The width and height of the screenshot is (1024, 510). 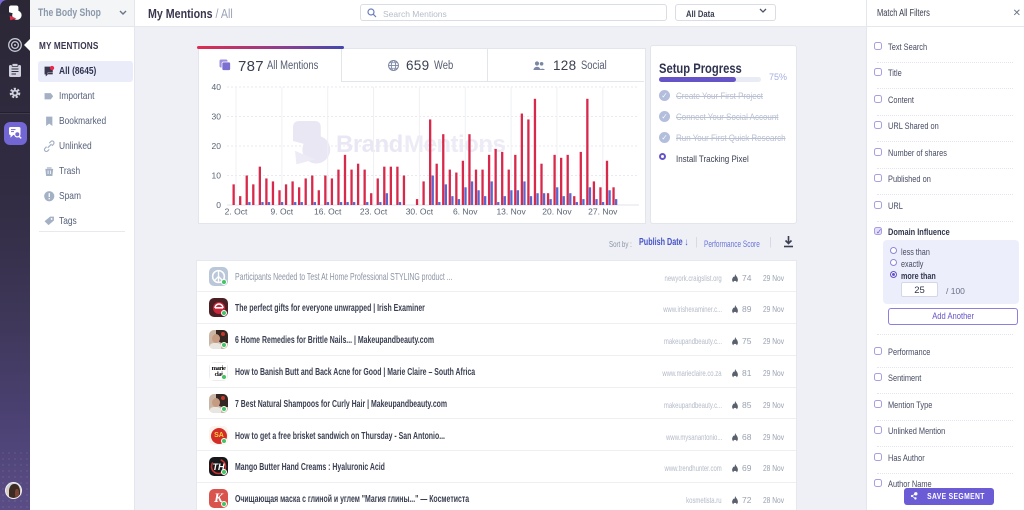 What do you see at coordinates (465, 212) in the screenshot?
I see `svg-text: 6. Nov` at bounding box center [465, 212].